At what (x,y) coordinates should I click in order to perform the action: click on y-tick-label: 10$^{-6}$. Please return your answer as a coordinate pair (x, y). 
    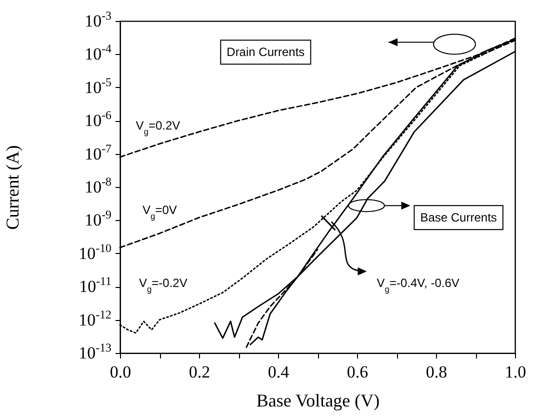
    Looking at the image, I should click on (98, 119).